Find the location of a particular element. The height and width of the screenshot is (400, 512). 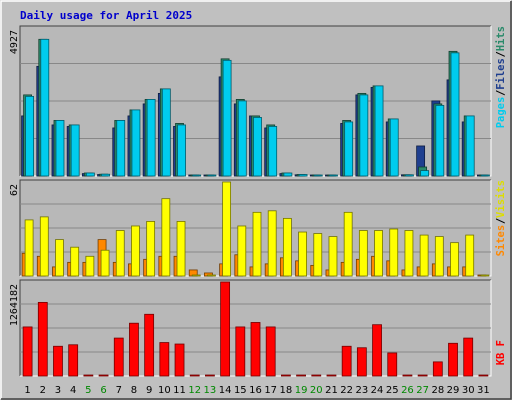

x-tick-label-9: 9 is located at coordinates (149, 390).